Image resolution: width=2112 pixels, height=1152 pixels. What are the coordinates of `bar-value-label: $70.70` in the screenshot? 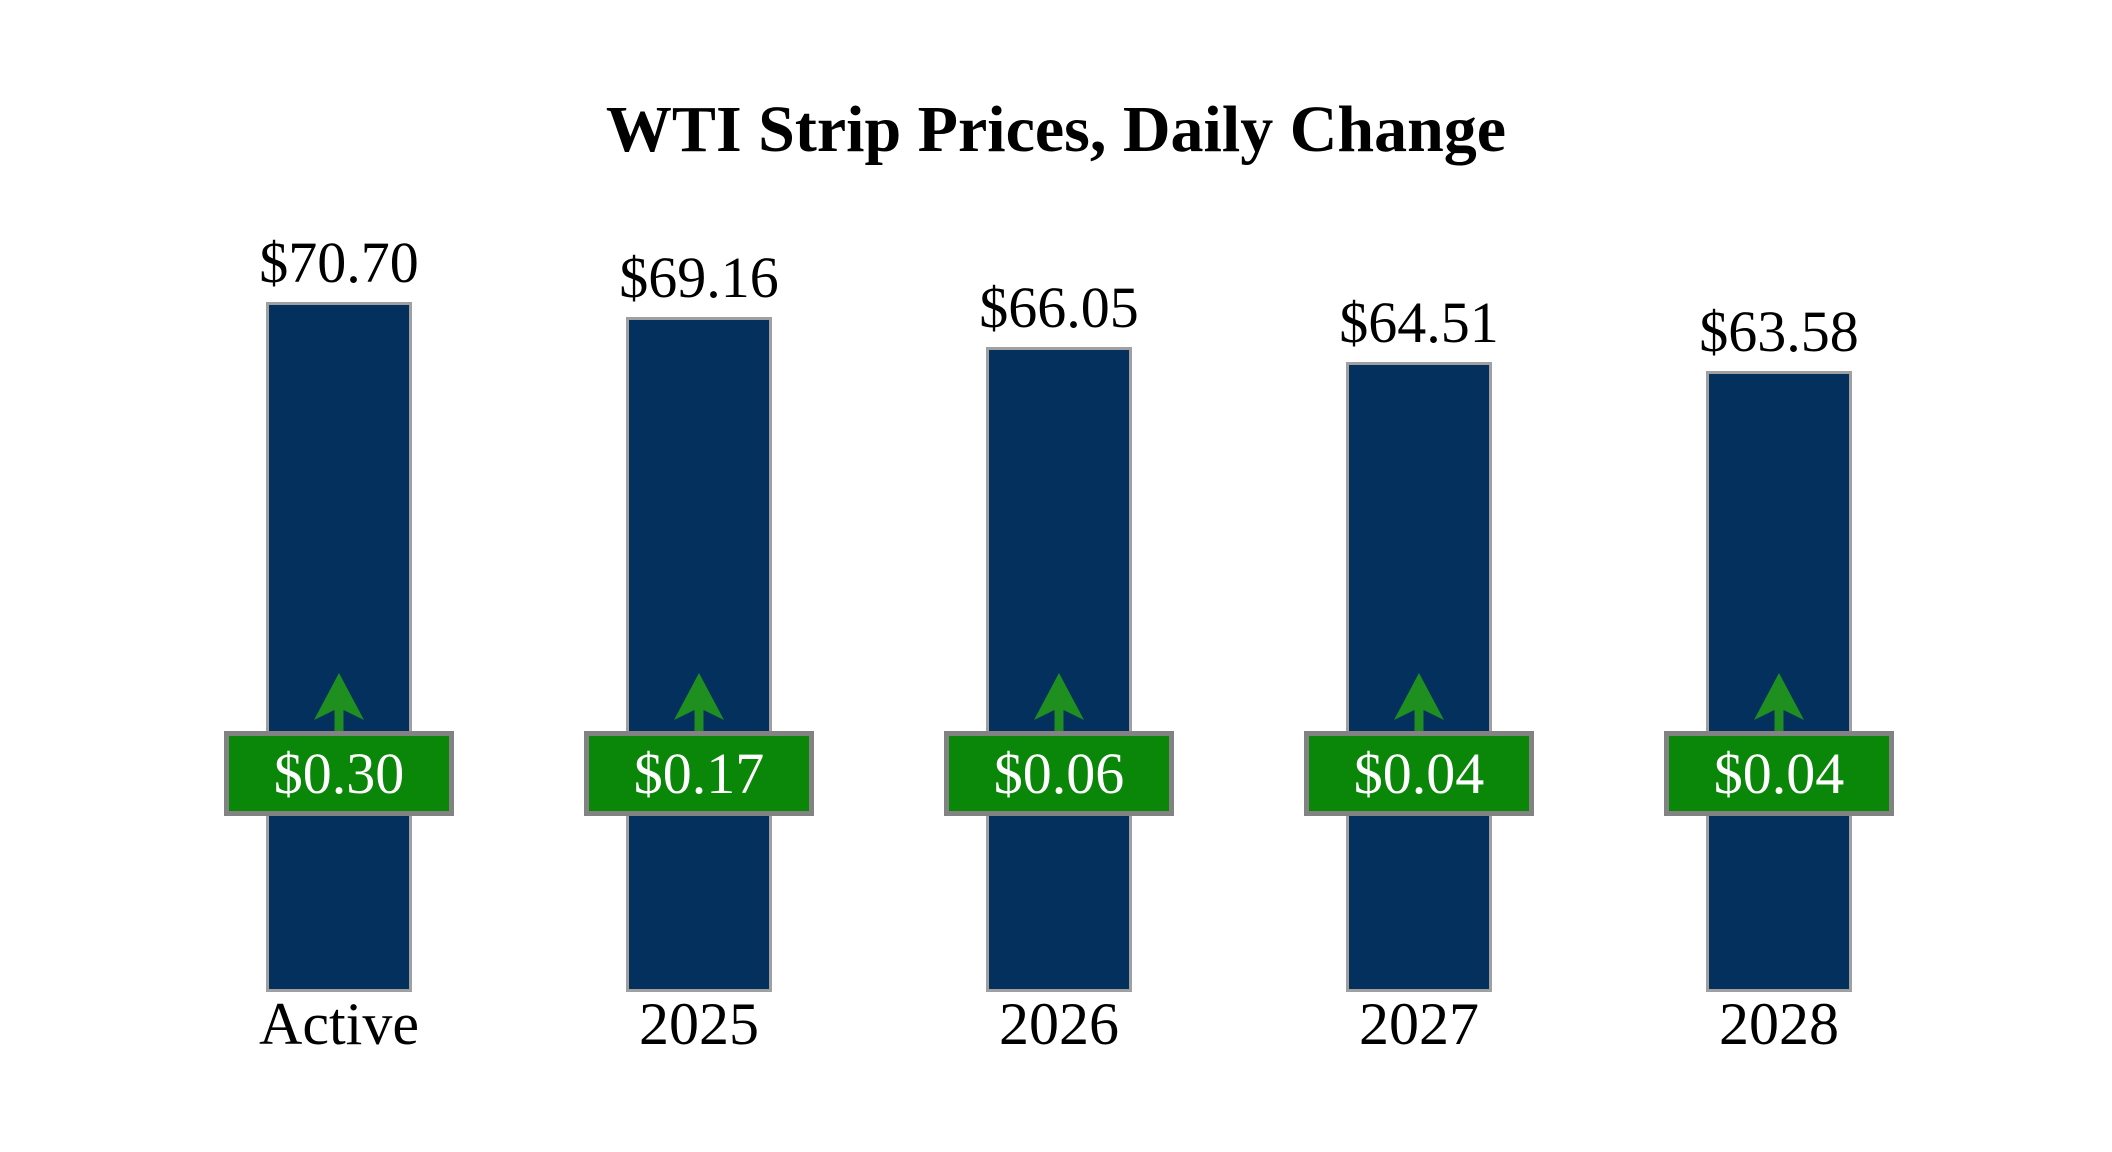 It's located at (339, 262).